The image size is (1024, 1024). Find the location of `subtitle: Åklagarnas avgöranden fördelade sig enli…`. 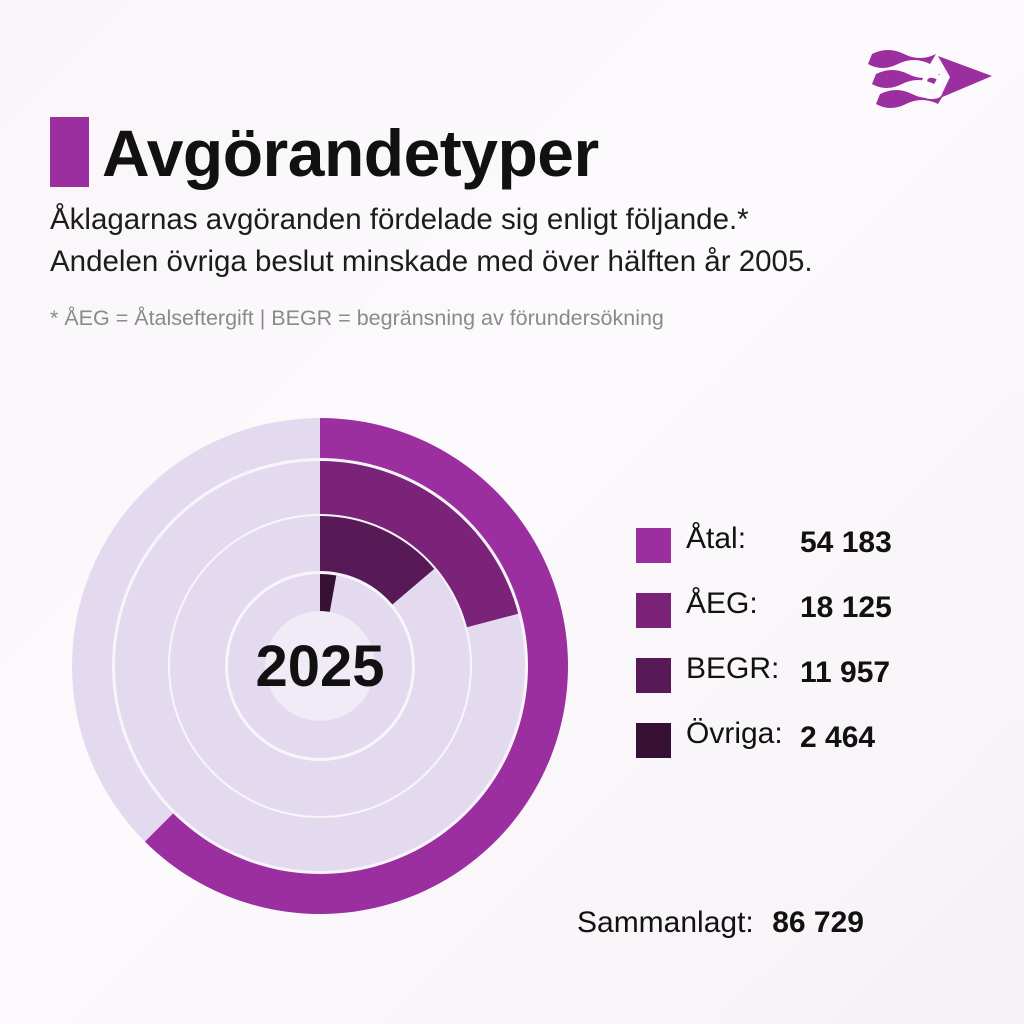

subtitle: Åklagarnas avgöranden fördelade sig enli… is located at coordinates (520, 241).